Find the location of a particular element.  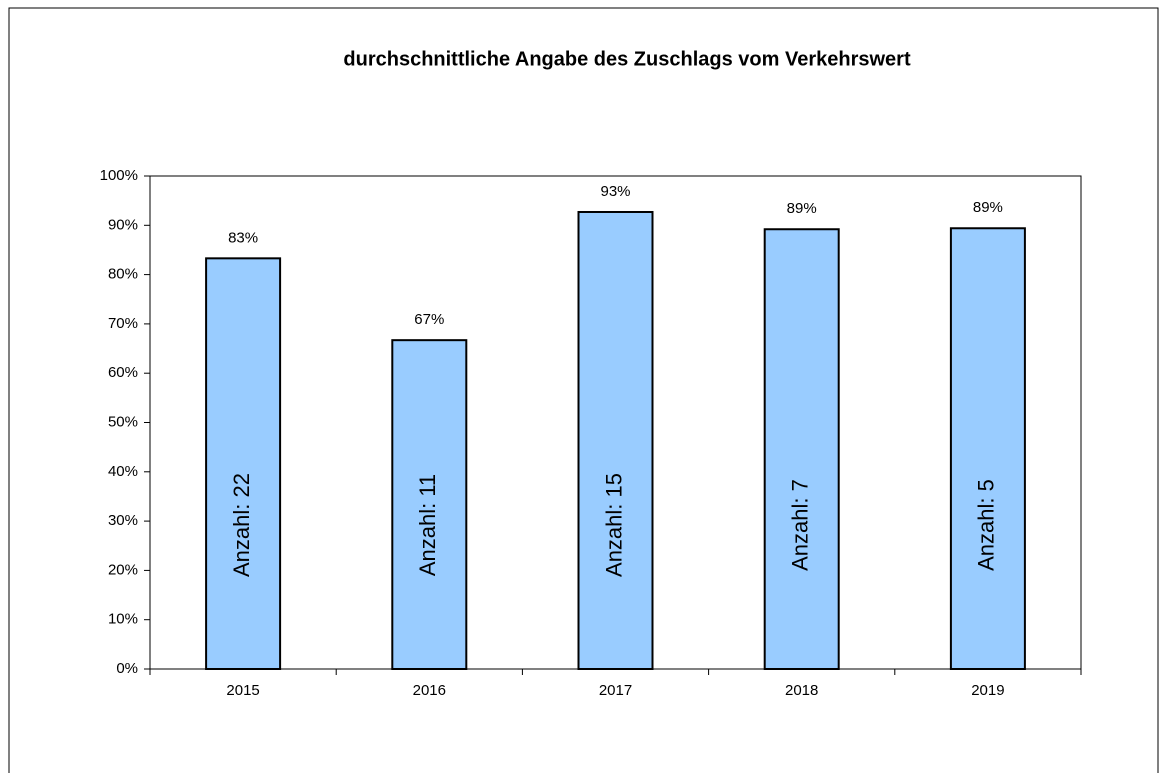

value-label: 93% is located at coordinates (615, 191).